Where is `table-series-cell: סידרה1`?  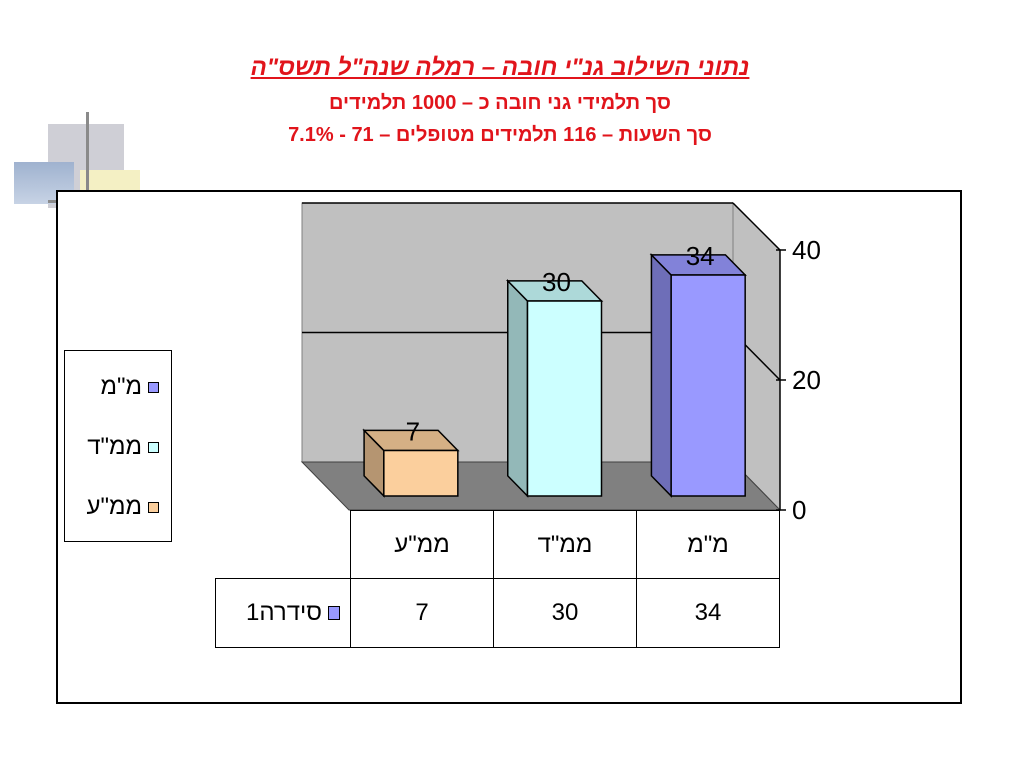
table-series-cell: סידרה1 is located at coordinates (283, 613).